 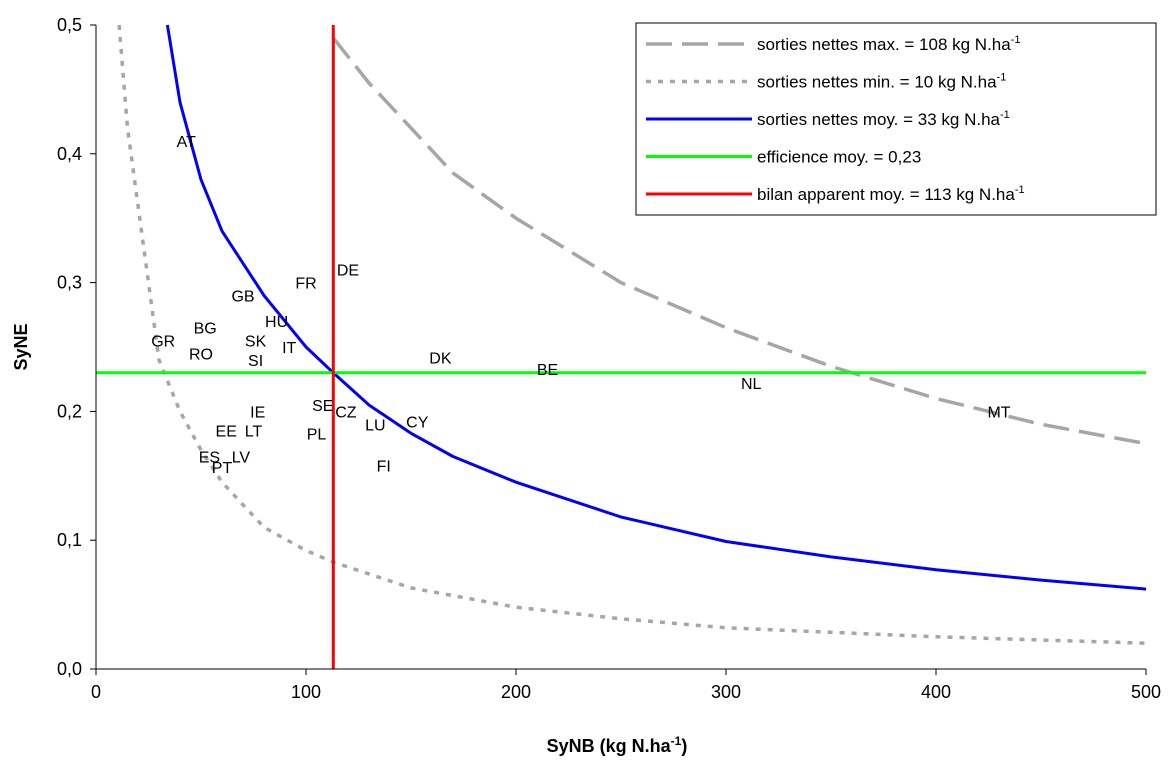 I want to click on point-label-lt: LT, so click(x=254, y=432).